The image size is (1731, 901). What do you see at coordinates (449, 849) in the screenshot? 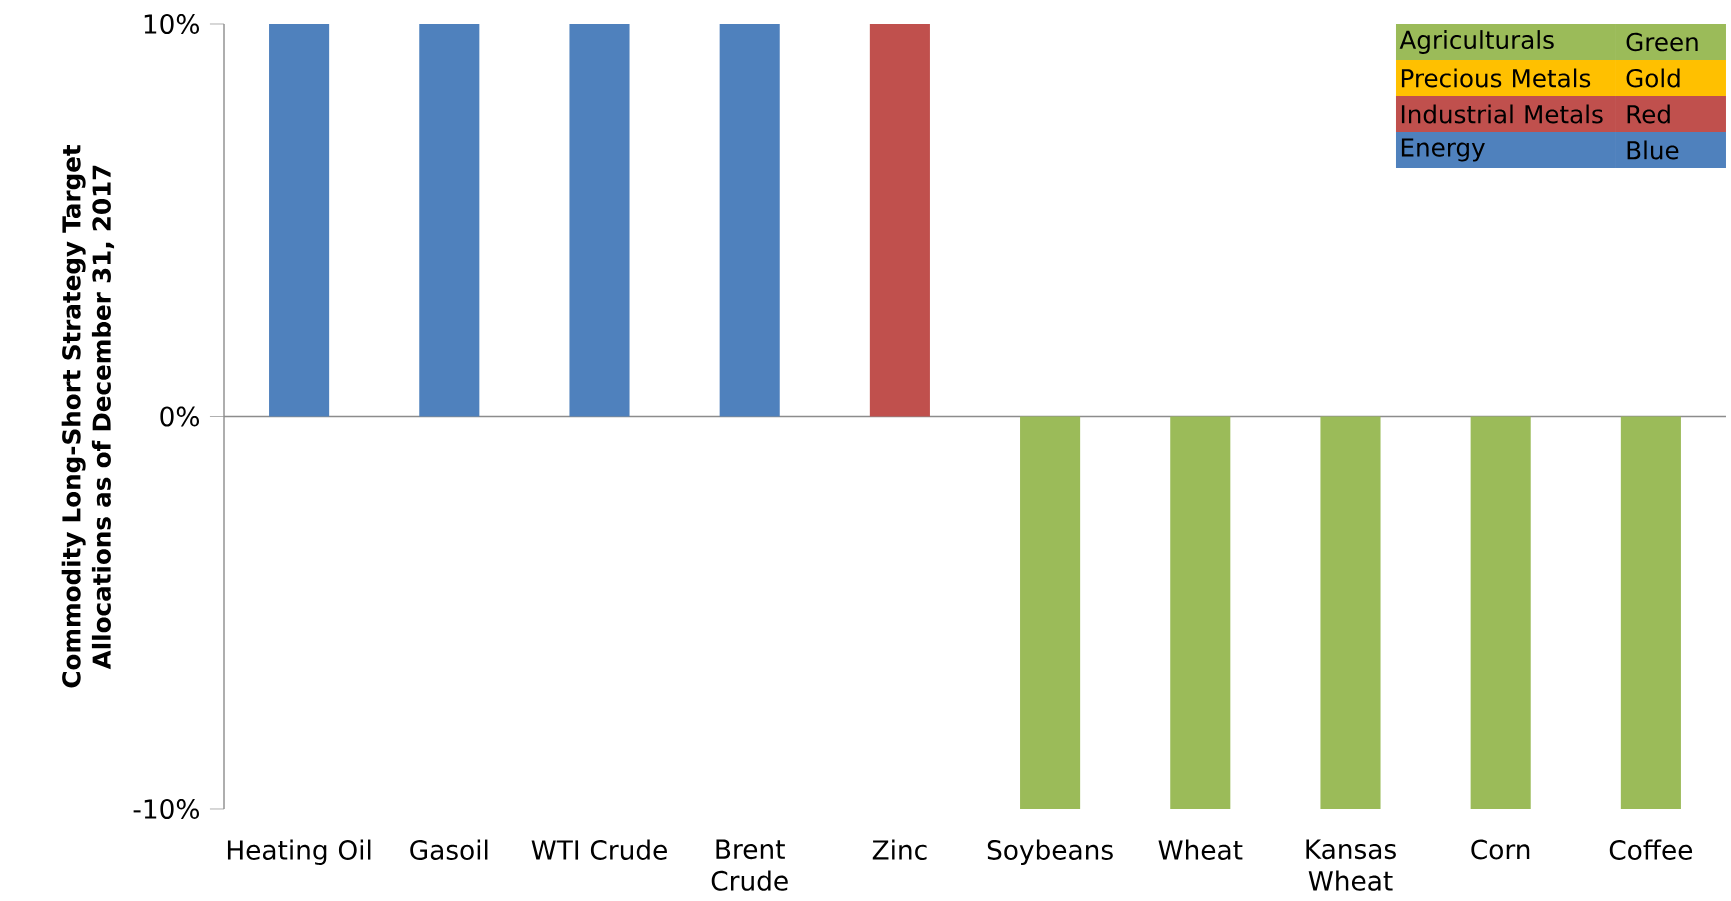
I see `x-tick-label: Gasoil` at bounding box center [449, 849].